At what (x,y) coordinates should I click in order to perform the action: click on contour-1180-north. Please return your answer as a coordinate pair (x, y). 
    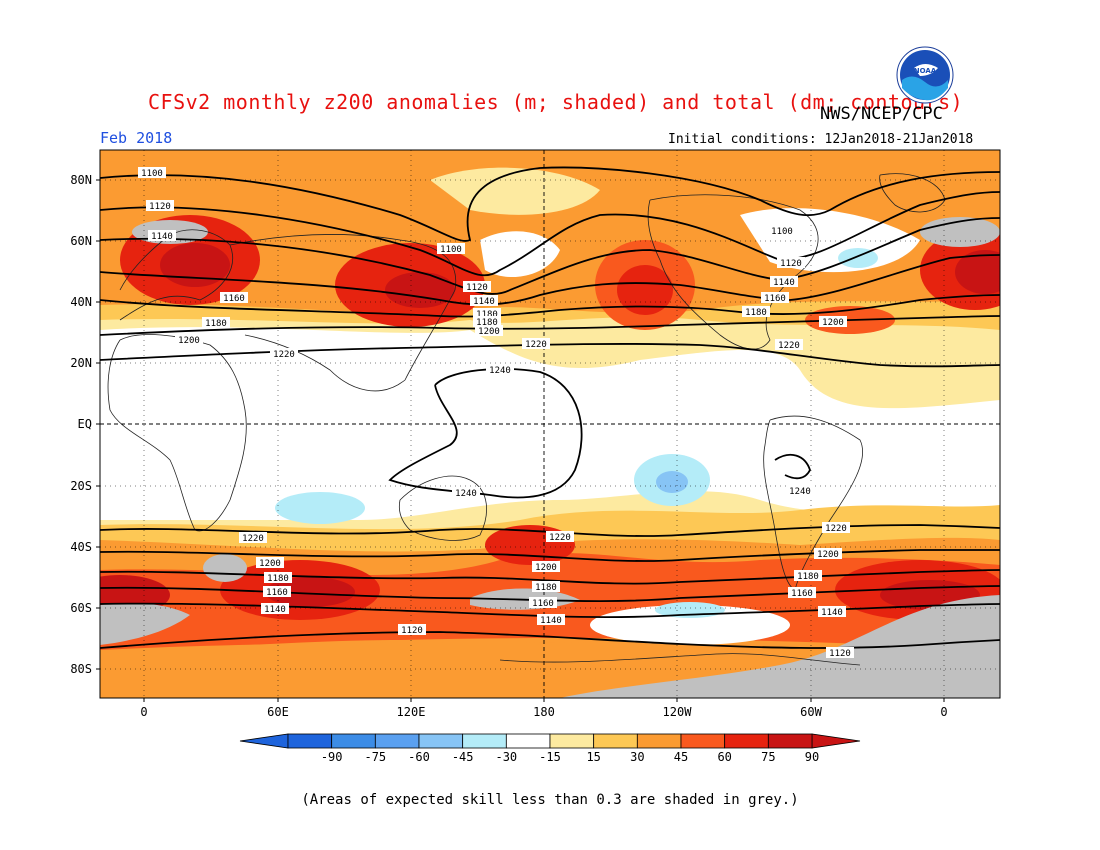
    Looking at the image, I should click on (550, 306).